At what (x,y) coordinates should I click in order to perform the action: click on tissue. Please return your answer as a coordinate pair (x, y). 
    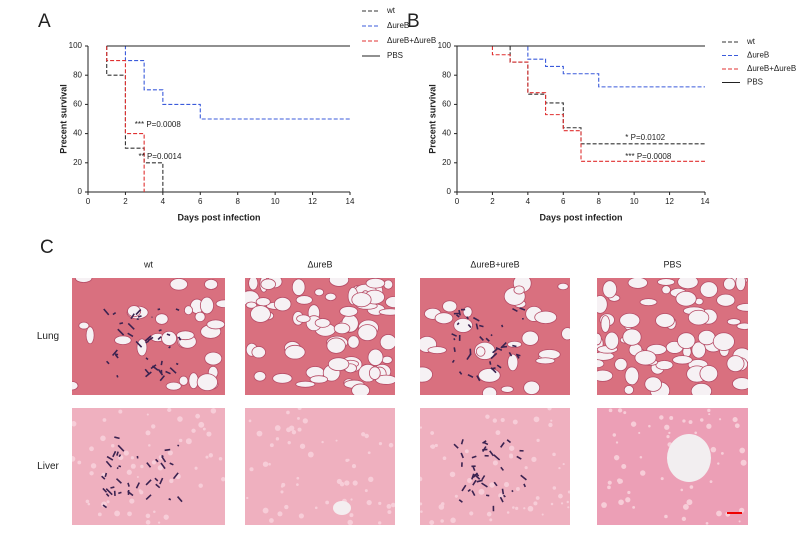
    Looking at the image, I should click on (148, 336).